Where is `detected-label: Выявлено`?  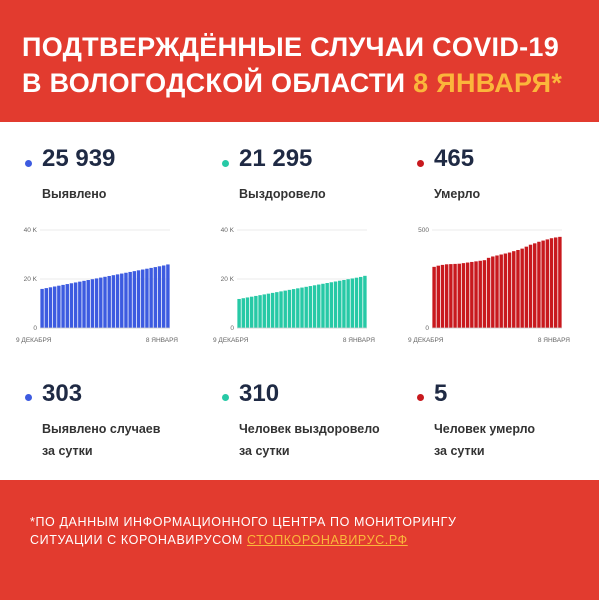
detected-label: Выявлено is located at coordinates (74, 194).